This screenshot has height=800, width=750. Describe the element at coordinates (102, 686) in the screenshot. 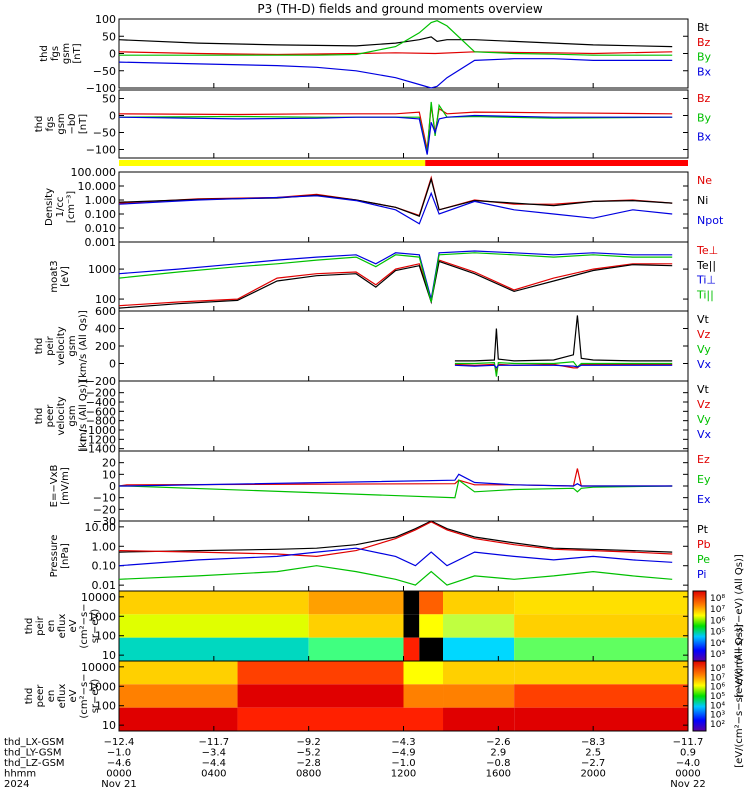

I see `y-tick-label: 1000` at that location.